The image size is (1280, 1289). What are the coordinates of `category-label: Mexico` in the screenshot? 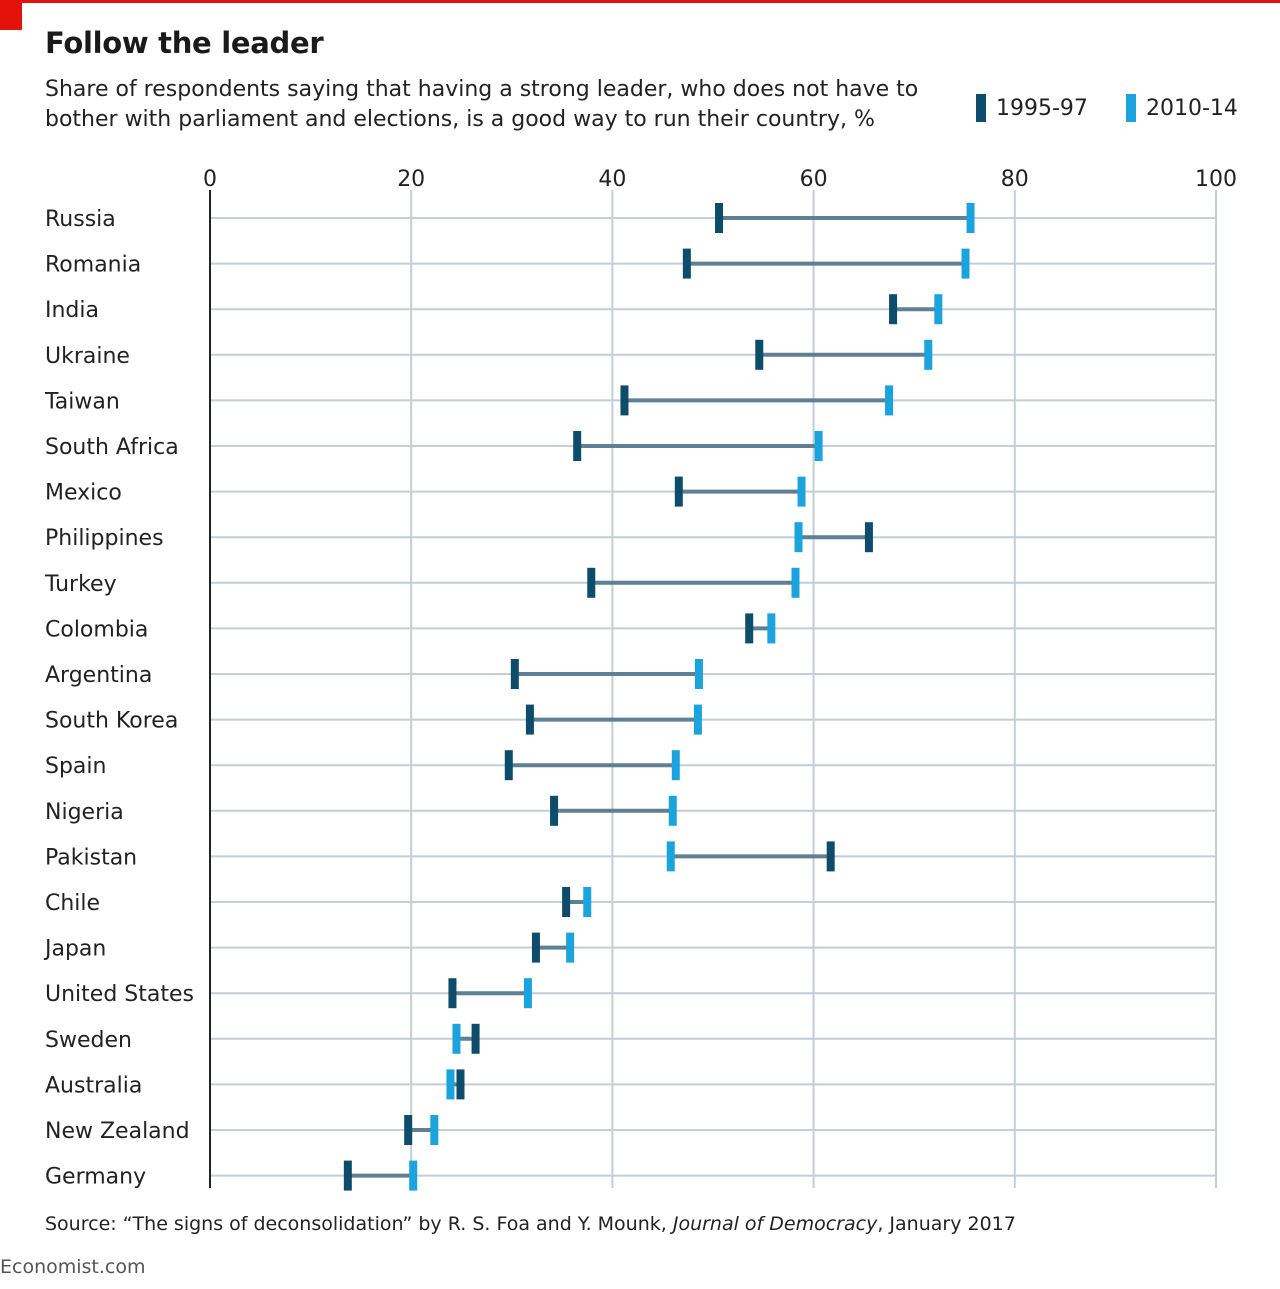 It's located at (83, 493).